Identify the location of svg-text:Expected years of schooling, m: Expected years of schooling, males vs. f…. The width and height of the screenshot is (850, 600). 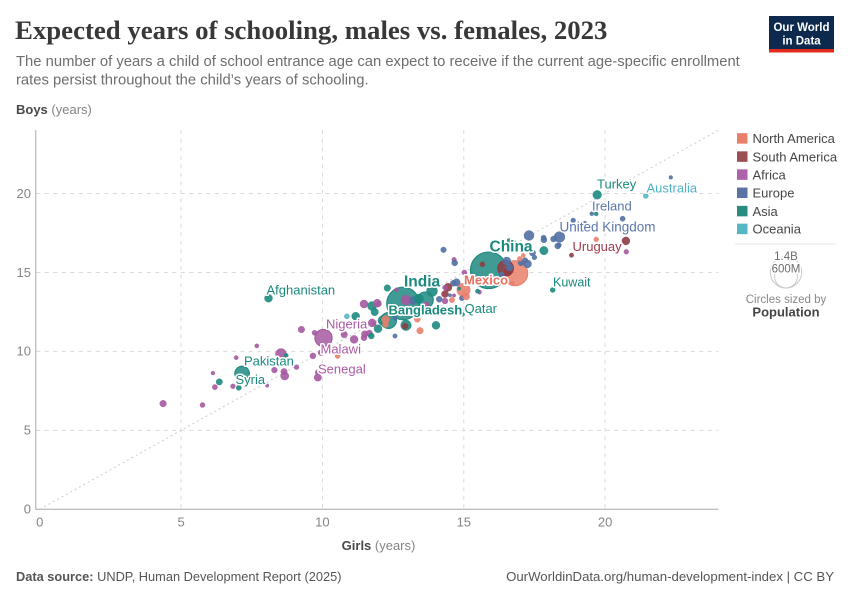
(311, 30).